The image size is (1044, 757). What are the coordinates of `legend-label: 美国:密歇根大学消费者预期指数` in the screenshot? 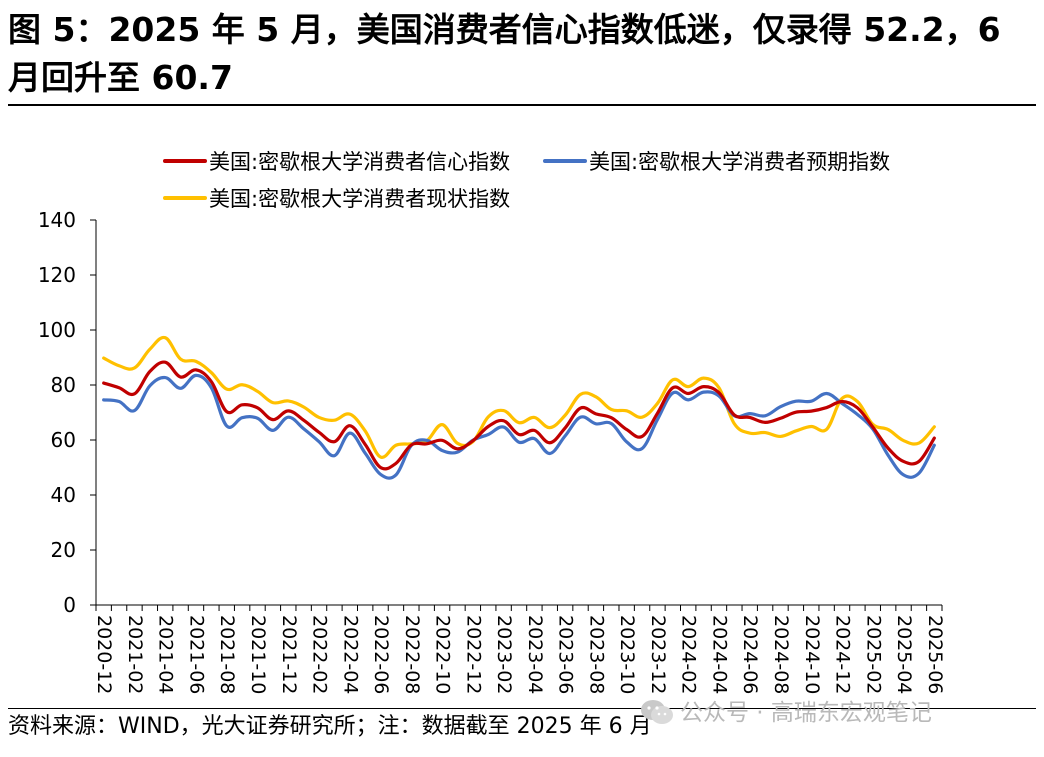 It's located at (739, 162).